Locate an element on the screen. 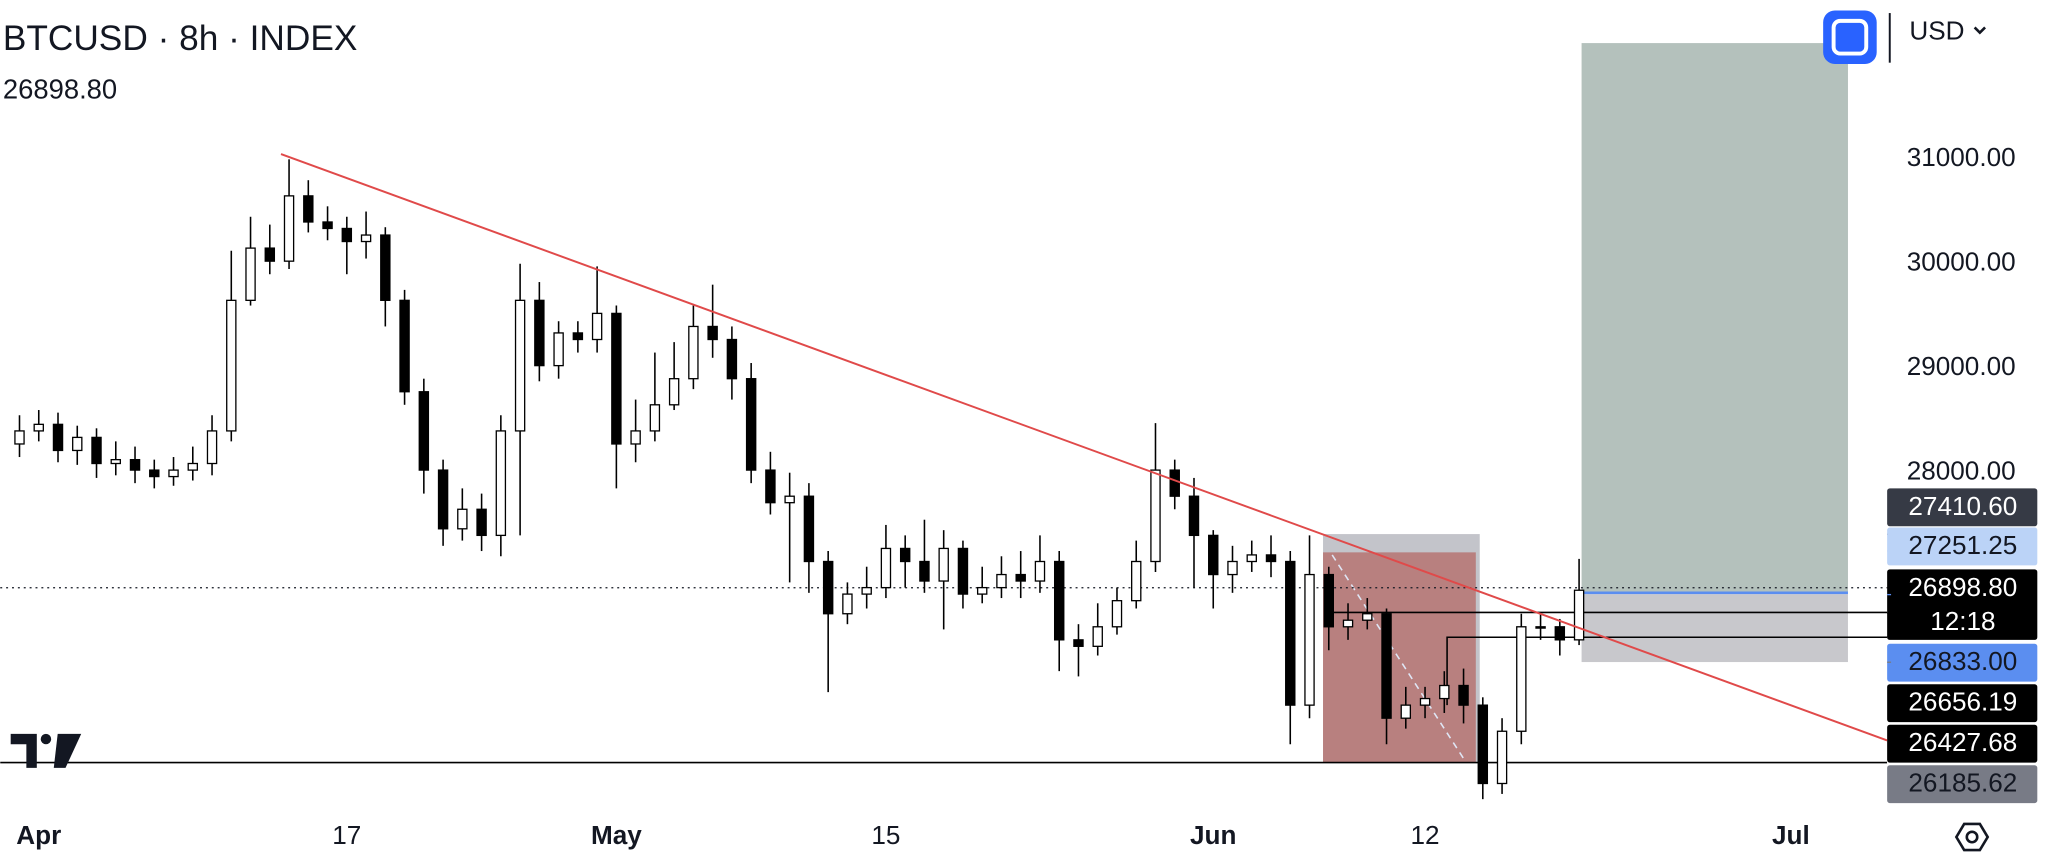 This screenshot has width=2048, height=854. x-tick-label: 17 is located at coordinates (346, 835).